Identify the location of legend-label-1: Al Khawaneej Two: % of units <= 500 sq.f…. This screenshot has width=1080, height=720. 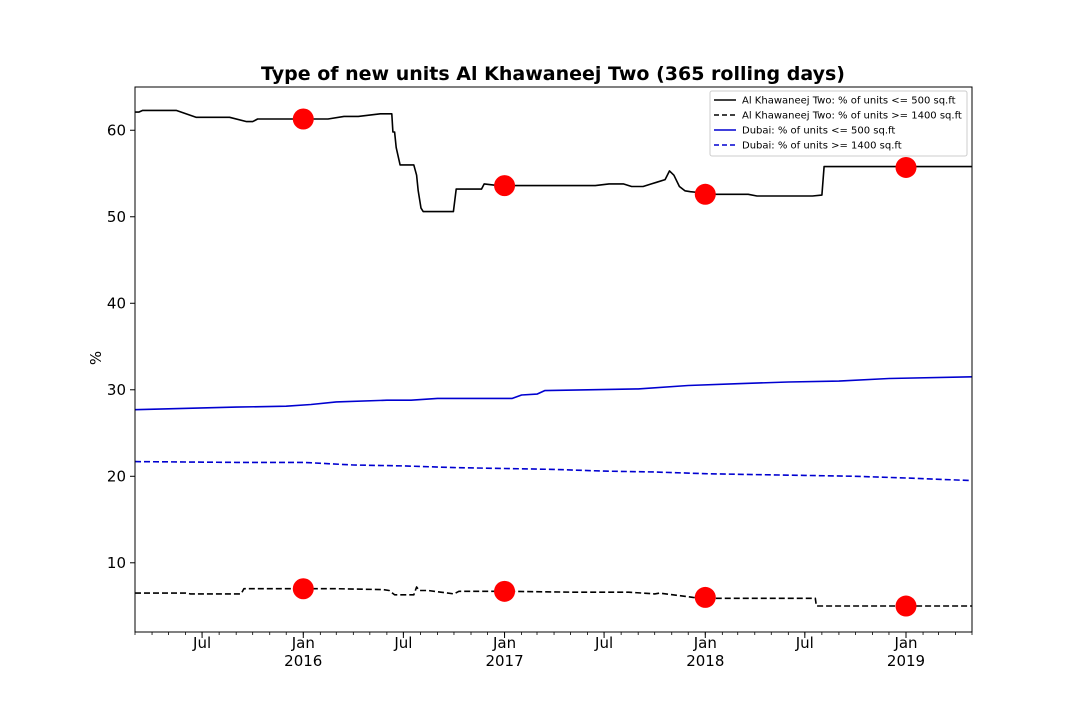
(849, 101).